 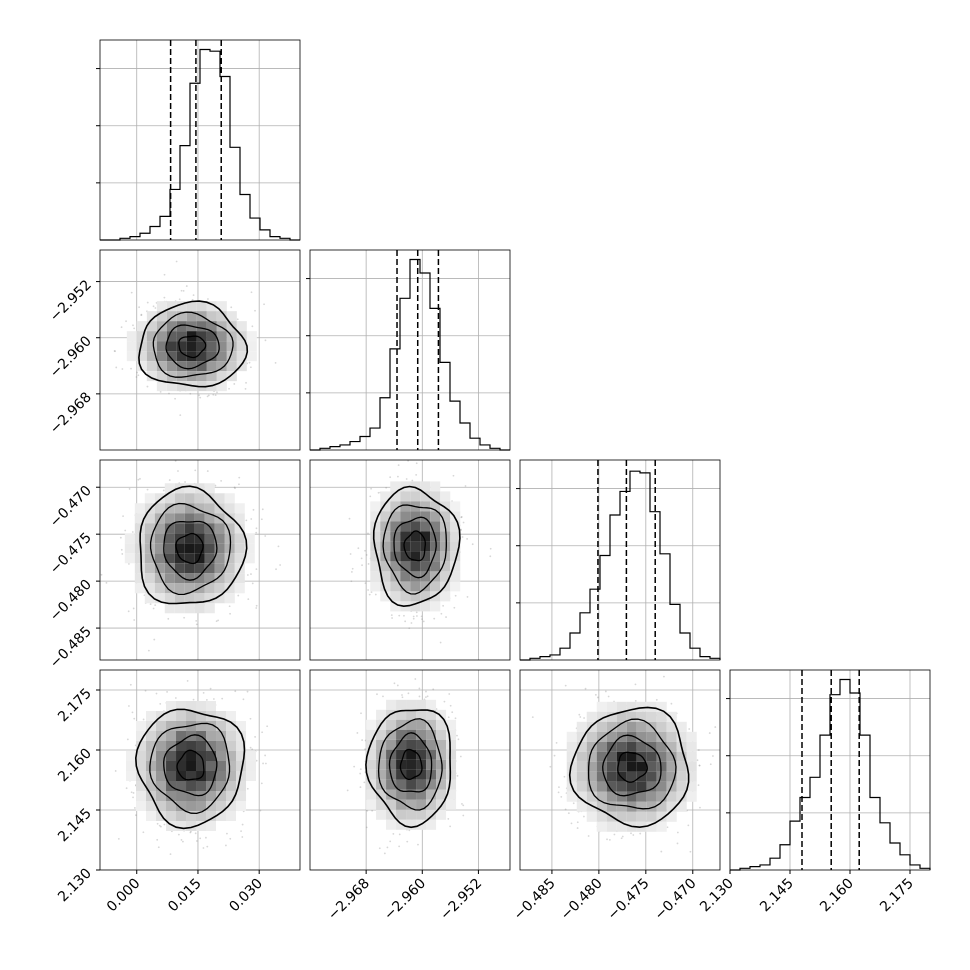 I want to click on y-tick-label: −0.480, so click(x=71, y=601).